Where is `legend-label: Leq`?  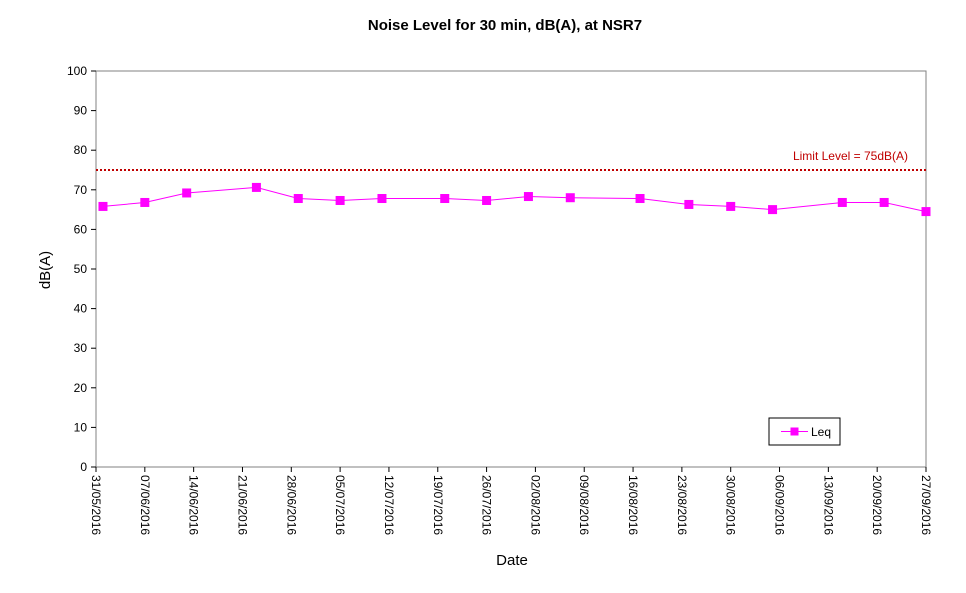 legend-label: Leq is located at coordinates (821, 432).